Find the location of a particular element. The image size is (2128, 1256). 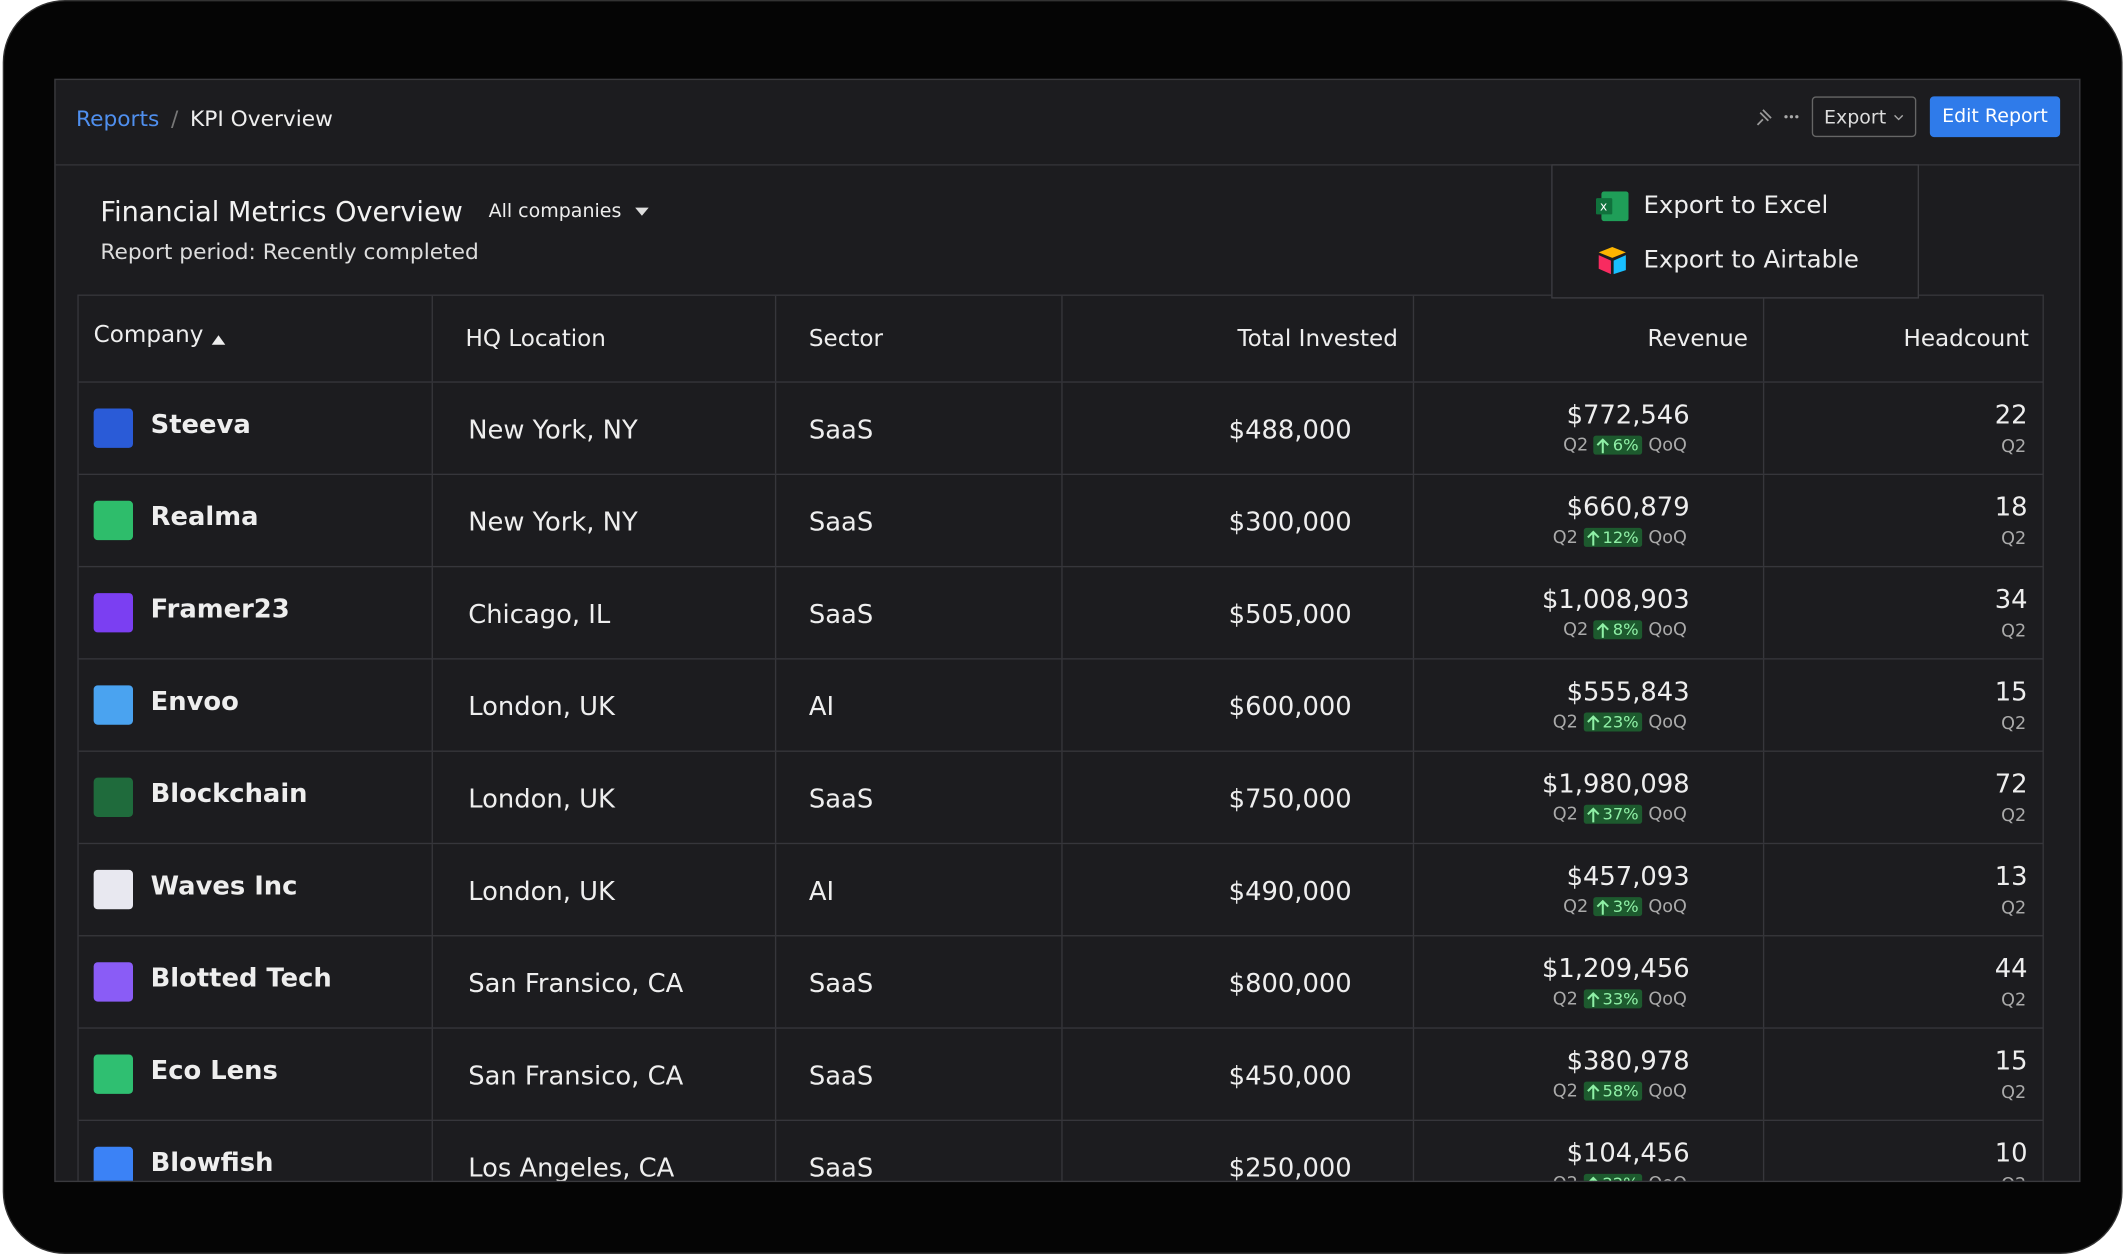

table-cell: 34 Q2 is located at coordinates (1903, 613).